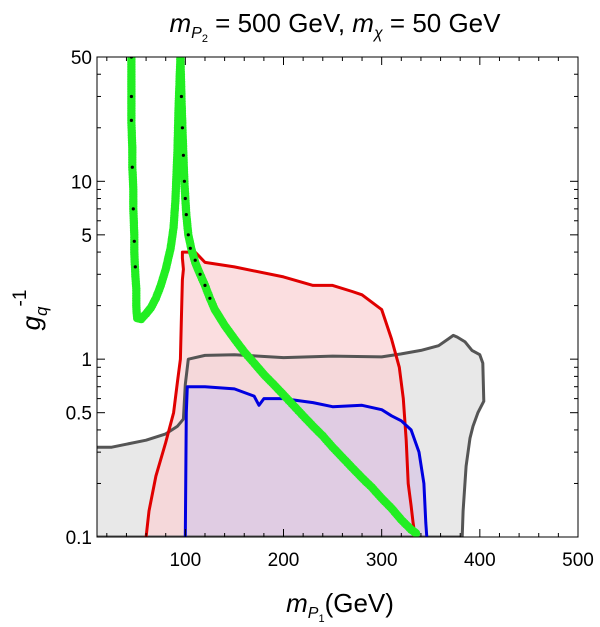 This screenshot has width=600, height=627. What do you see at coordinates (86, 236) in the screenshot?
I see `y-tick-label: 5` at bounding box center [86, 236].